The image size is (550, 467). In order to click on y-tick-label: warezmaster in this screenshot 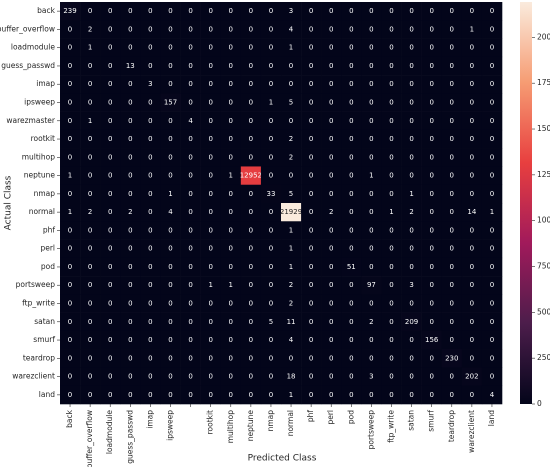, I will do `click(31, 120)`.